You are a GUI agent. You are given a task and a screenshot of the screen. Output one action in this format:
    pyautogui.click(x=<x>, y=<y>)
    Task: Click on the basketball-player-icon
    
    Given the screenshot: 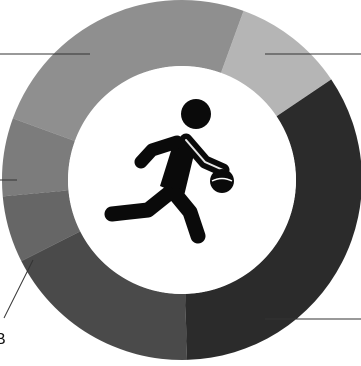 What is the action you would take?
    pyautogui.click(x=169, y=171)
    